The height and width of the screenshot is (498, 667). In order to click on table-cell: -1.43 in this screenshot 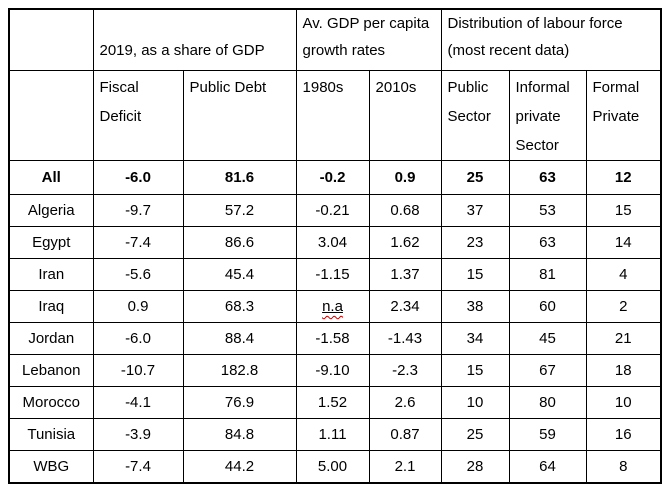, I will do `click(405, 338)`.